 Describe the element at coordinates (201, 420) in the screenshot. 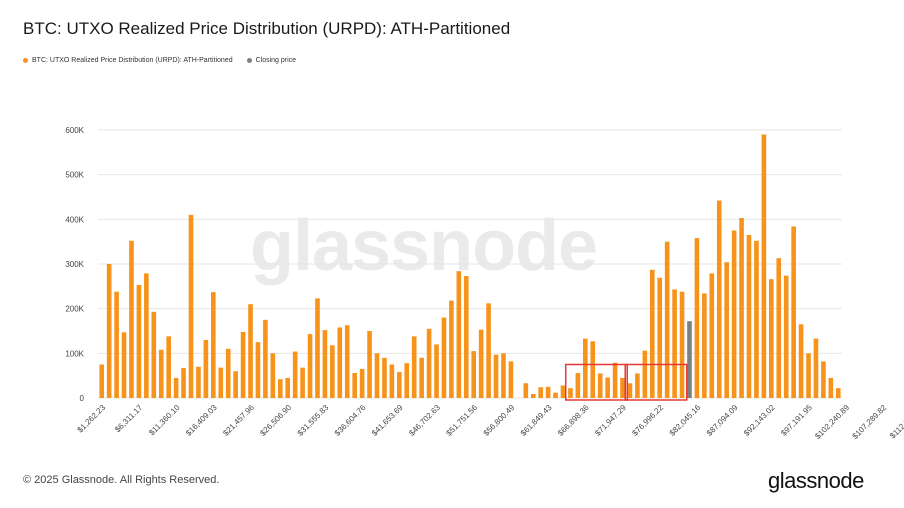

I see `x-tick-label: $16,409.03` at that location.